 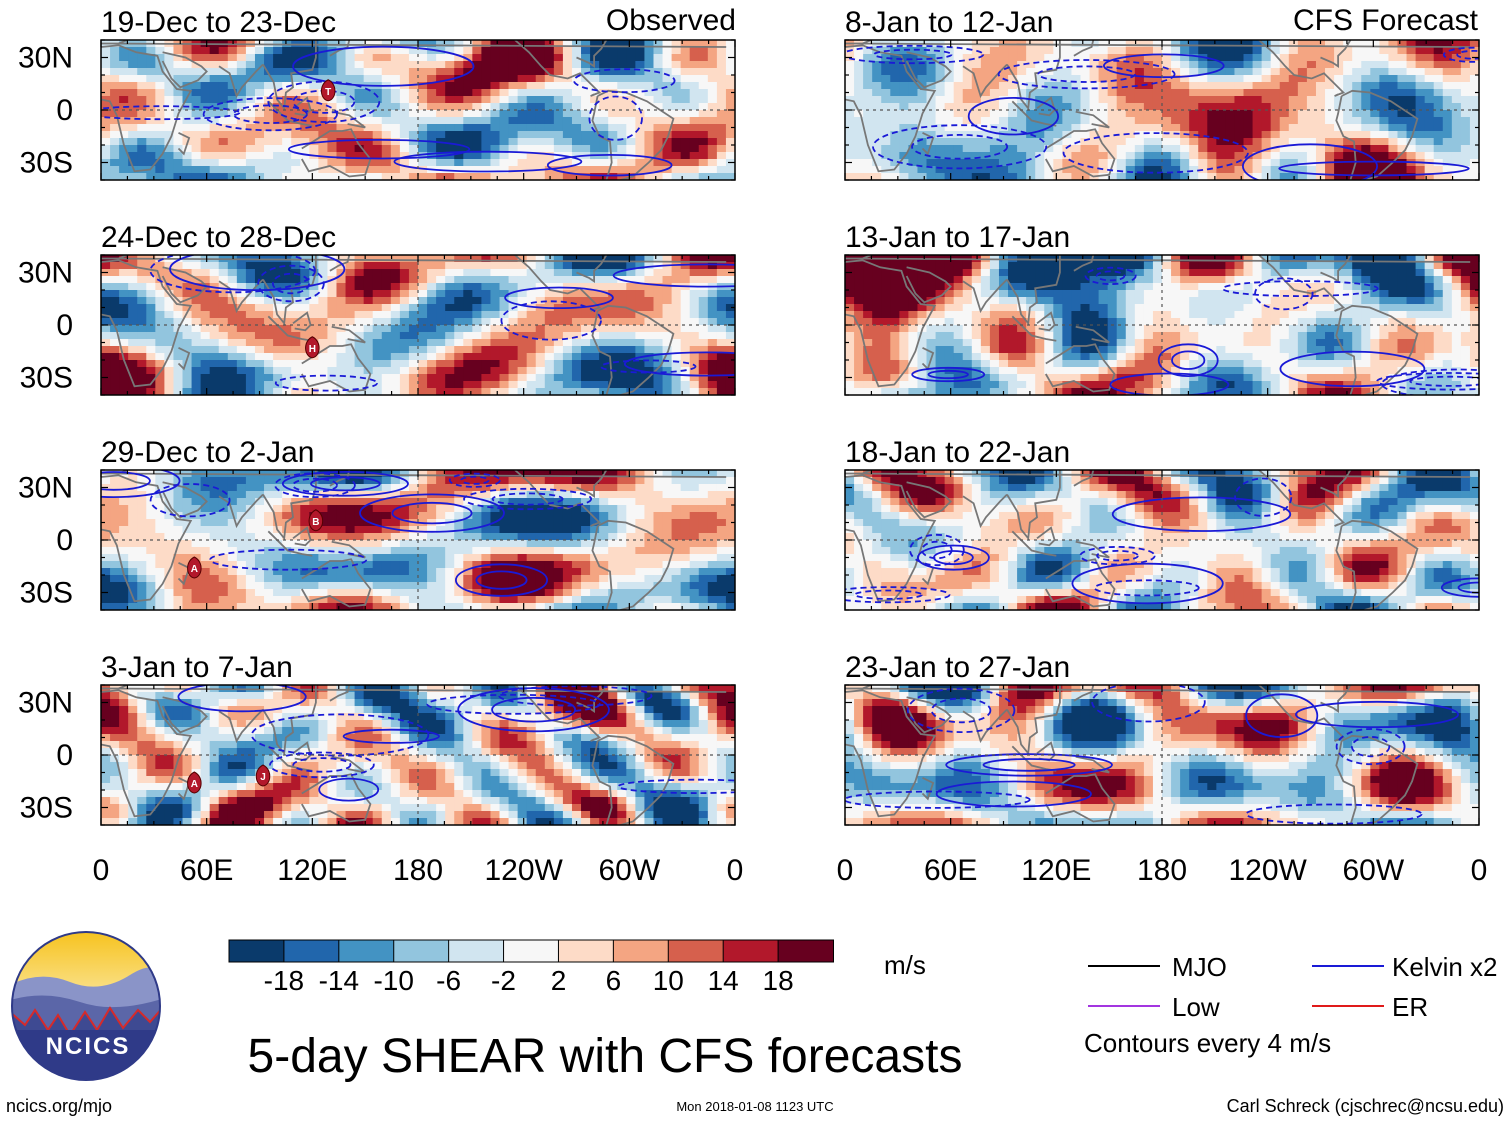 What do you see at coordinates (393, 980) in the screenshot?
I see `colorbar-tick: -10` at bounding box center [393, 980].